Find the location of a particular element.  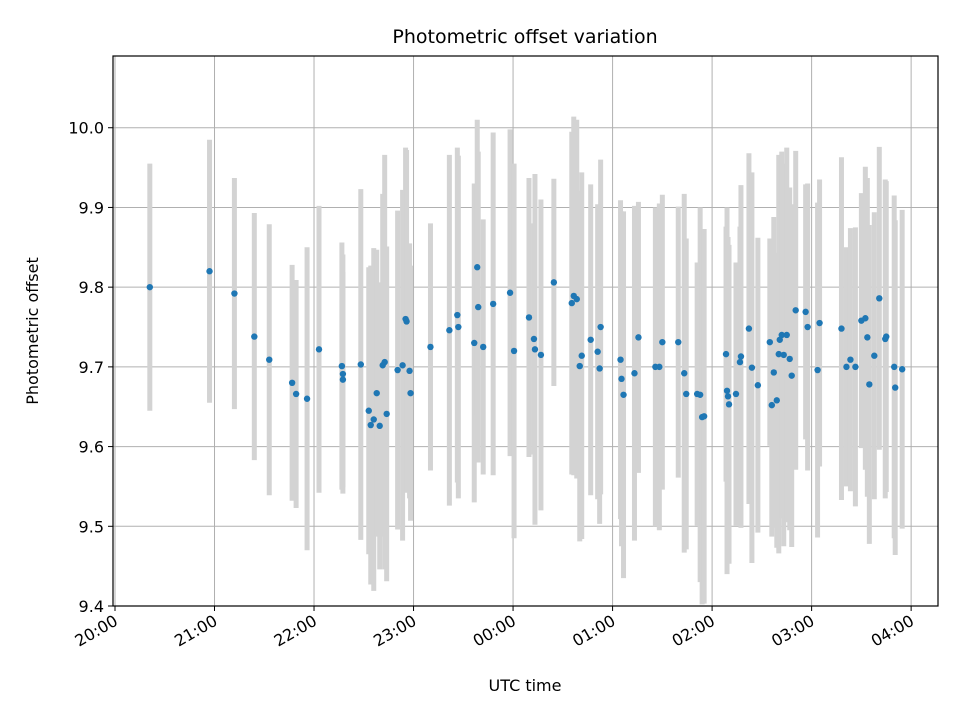

y-tick-label: 9.9 is located at coordinates (91, 207).